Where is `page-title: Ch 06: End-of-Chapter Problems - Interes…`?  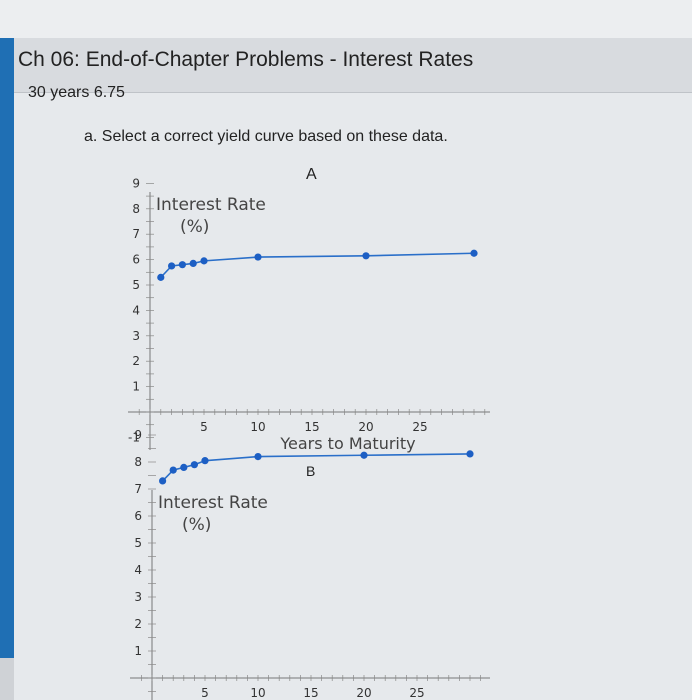 page-title: Ch 06: End-of-Chapter Problems - Interes… is located at coordinates (246, 59).